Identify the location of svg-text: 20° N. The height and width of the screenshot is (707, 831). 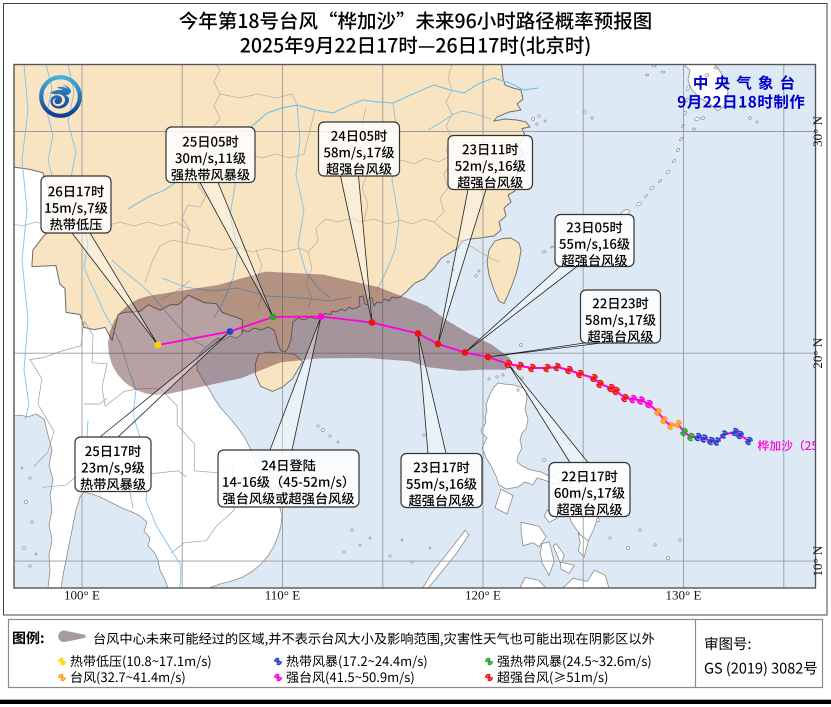
(817, 352).